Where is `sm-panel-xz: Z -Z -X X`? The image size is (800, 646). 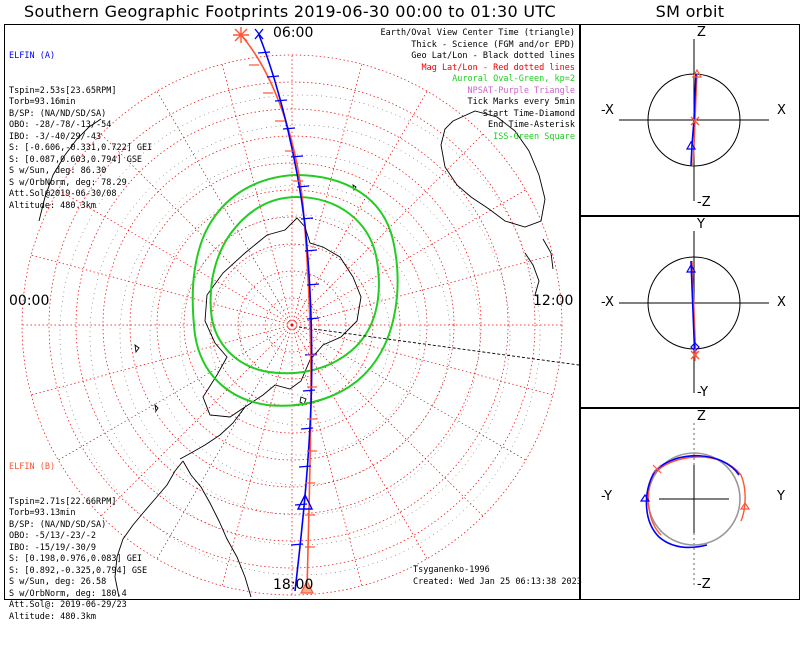
sm-panel-xz: Z -Z -X X is located at coordinates (690, 120).